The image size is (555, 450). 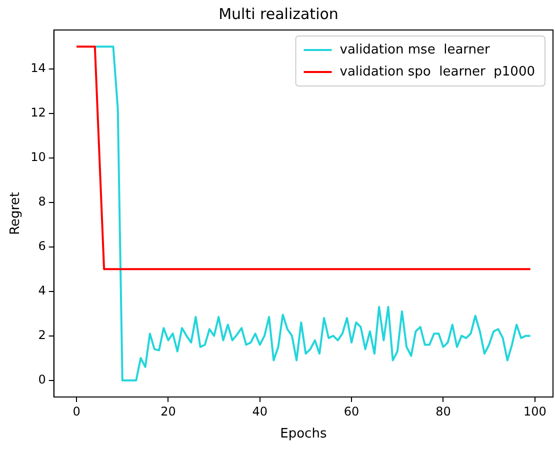 What do you see at coordinates (278, 13) in the screenshot?
I see `chart-title: Multi realization` at bounding box center [278, 13].